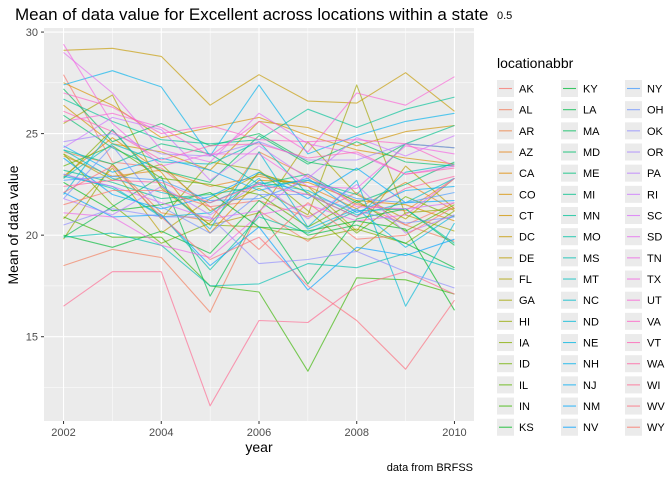 The image size is (672, 480). I want to click on series-line-va, so click(259, 129).